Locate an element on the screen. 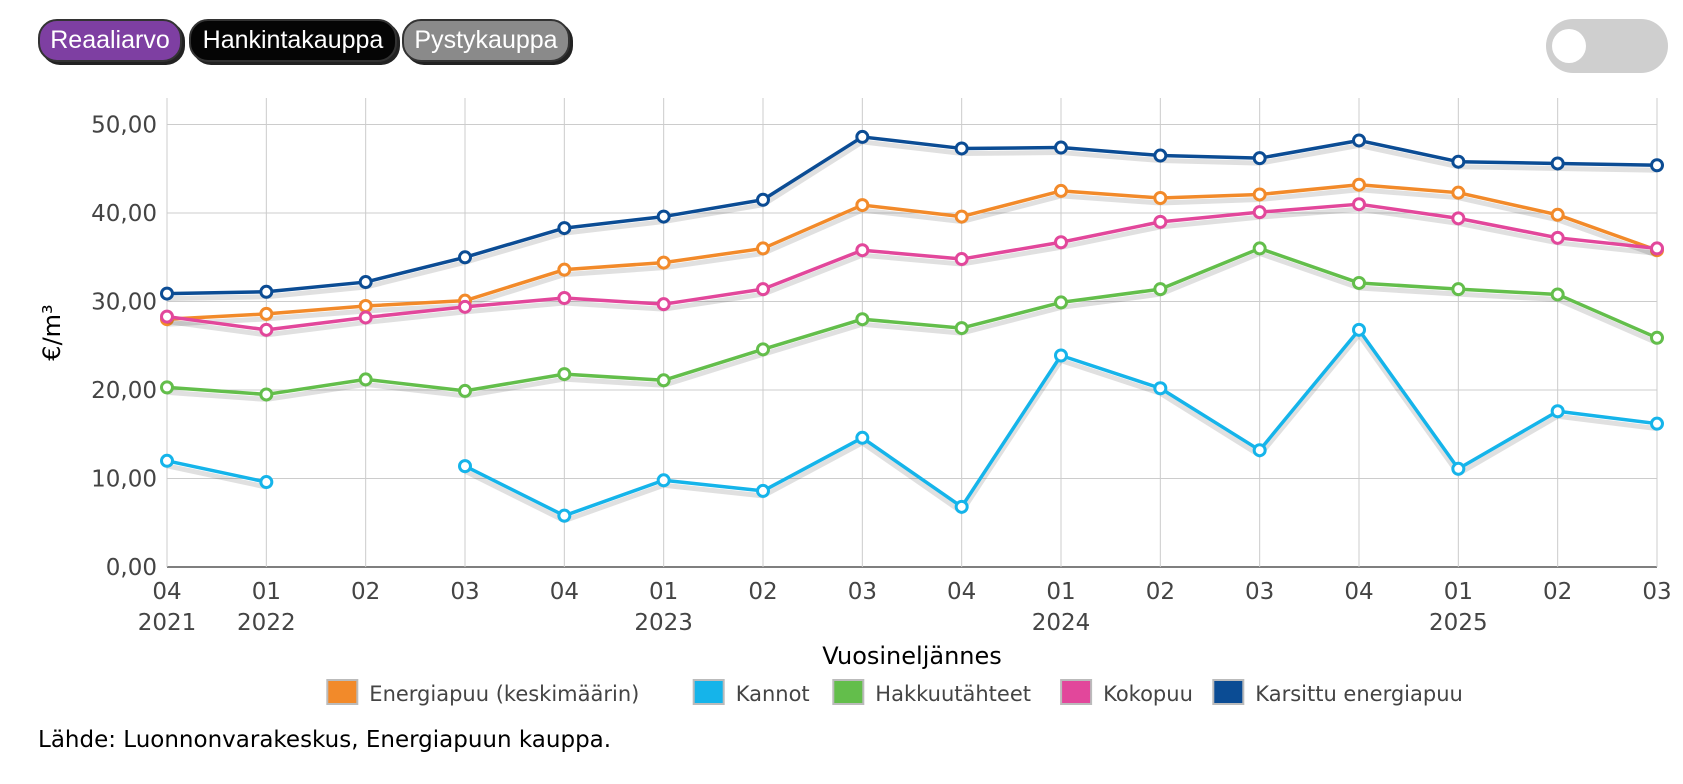 The width and height of the screenshot is (1683, 784). legend-label: Karsittu energiapuu is located at coordinates (1359, 694).